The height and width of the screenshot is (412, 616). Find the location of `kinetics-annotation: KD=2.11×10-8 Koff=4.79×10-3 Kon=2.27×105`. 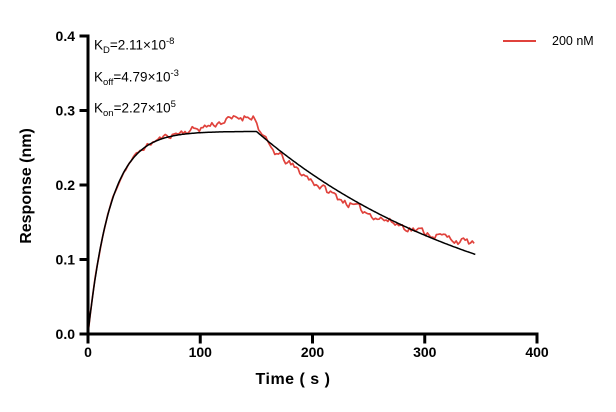

kinetics-annotation: KD=2.11×10-8 Koff=4.79×10-3 Kon=2.27×105 is located at coordinates (136, 78).